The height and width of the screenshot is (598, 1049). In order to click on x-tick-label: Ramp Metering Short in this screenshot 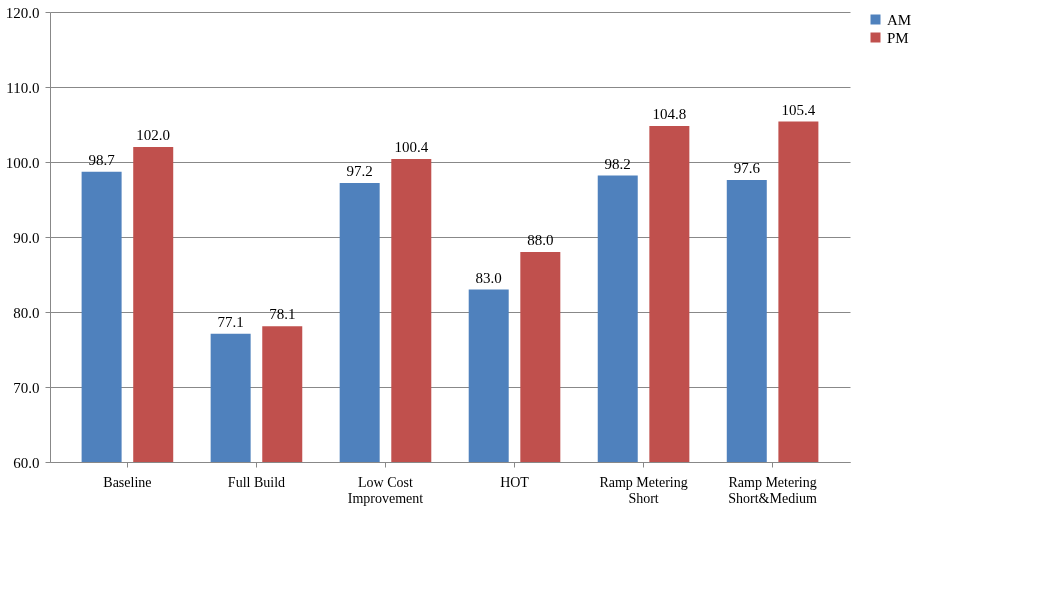, I will do `click(643, 490)`.